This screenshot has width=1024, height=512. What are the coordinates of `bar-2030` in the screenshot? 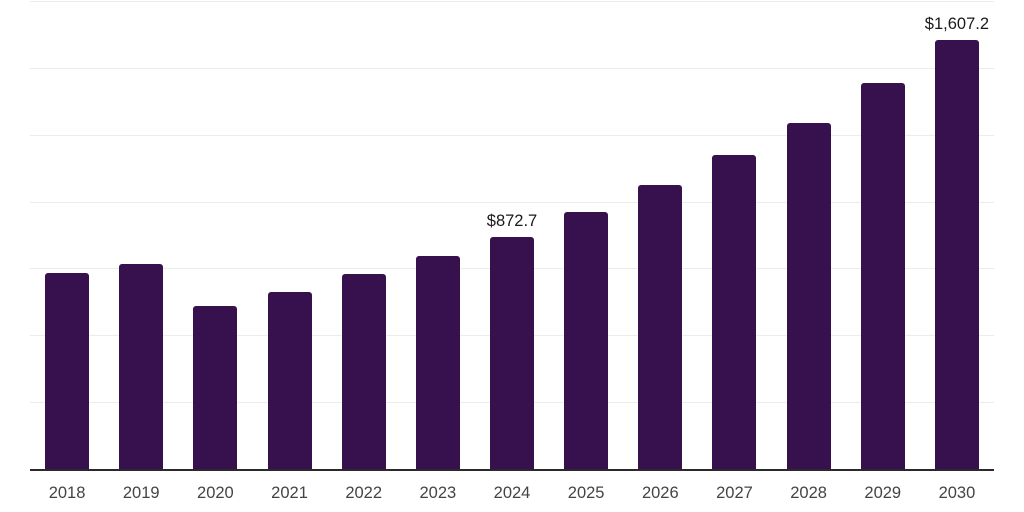 It's located at (956, 255).